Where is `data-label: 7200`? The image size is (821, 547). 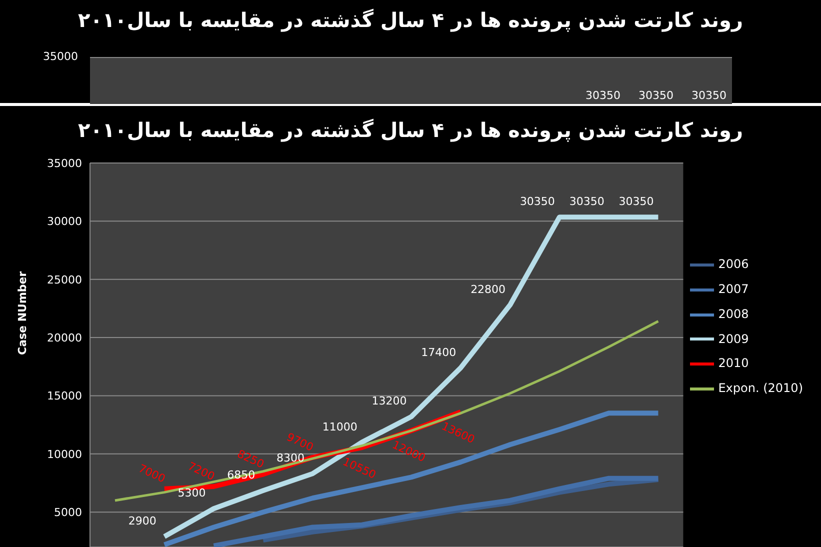 data-label: 7200 is located at coordinates (201, 472).